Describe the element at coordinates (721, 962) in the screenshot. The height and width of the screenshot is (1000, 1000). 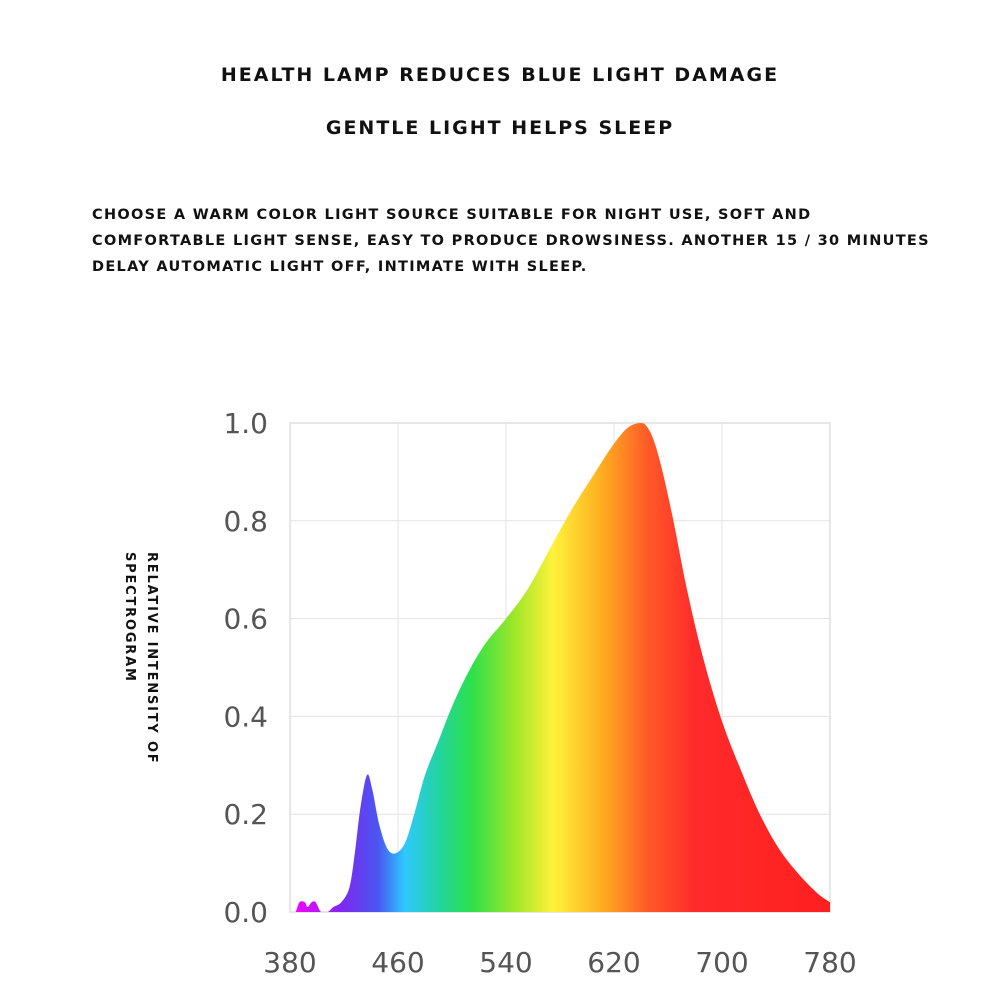
I see `x-tick-label: 700` at that location.